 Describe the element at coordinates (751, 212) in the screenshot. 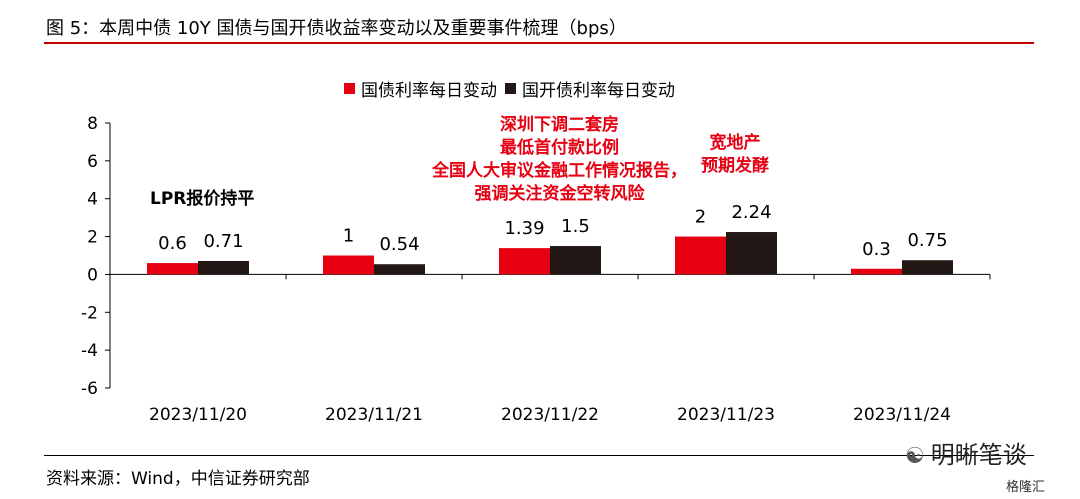

I see `data-label: 2.24` at that location.